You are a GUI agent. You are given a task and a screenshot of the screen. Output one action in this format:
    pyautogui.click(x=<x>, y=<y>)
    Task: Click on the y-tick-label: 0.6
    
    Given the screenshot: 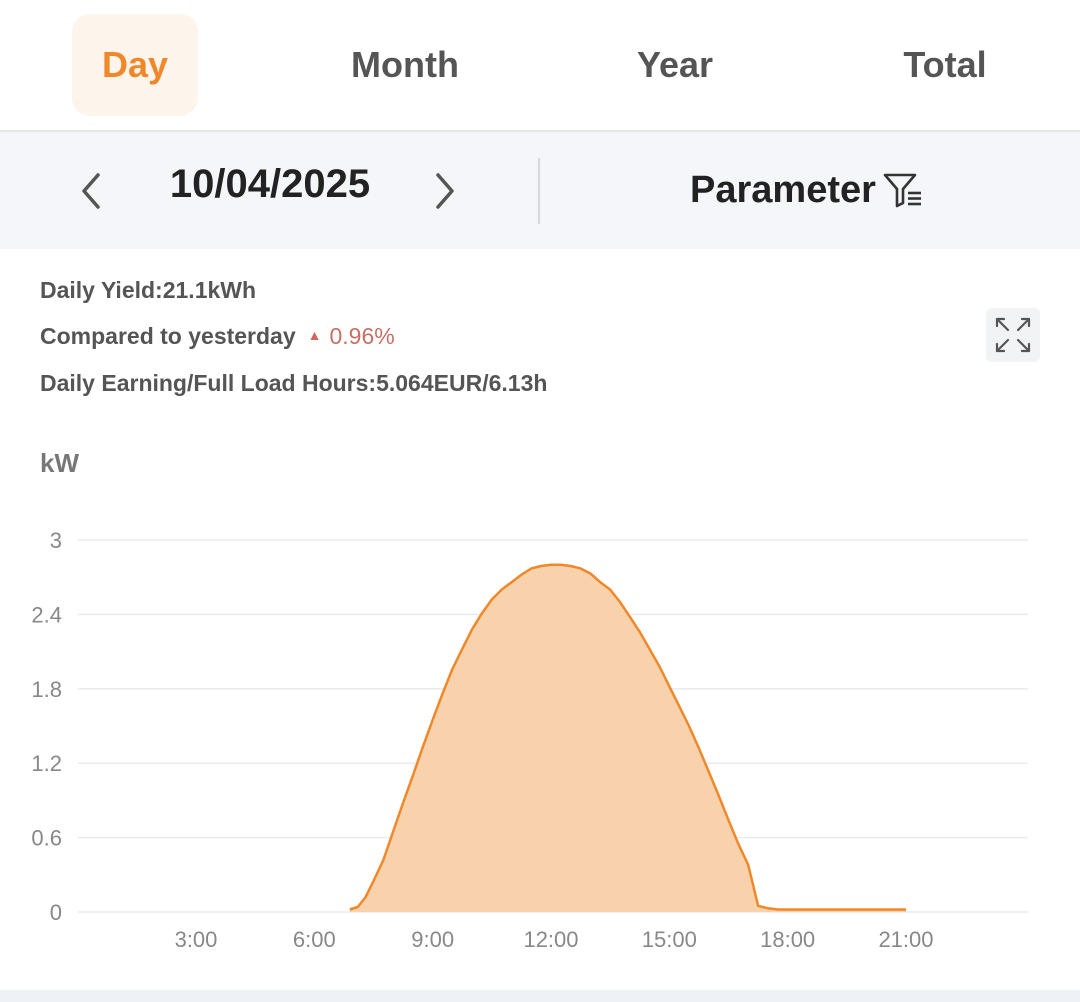 What is the action you would take?
    pyautogui.click(x=46, y=838)
    